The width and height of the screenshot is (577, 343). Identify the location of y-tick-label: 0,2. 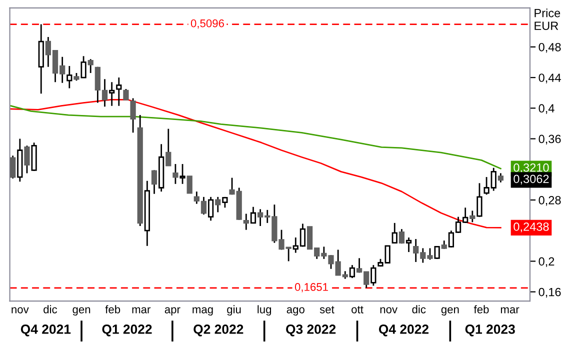
(546, 262).